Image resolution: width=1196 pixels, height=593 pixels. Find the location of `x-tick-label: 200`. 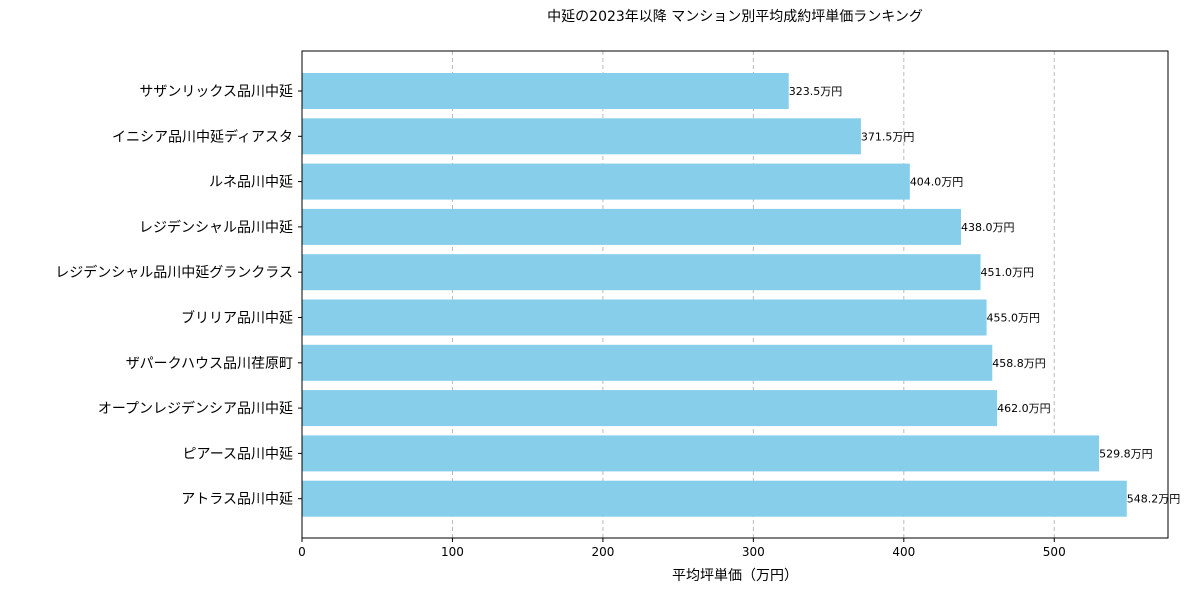

x-tick-label: 200 is located at coordinates (602, 552).